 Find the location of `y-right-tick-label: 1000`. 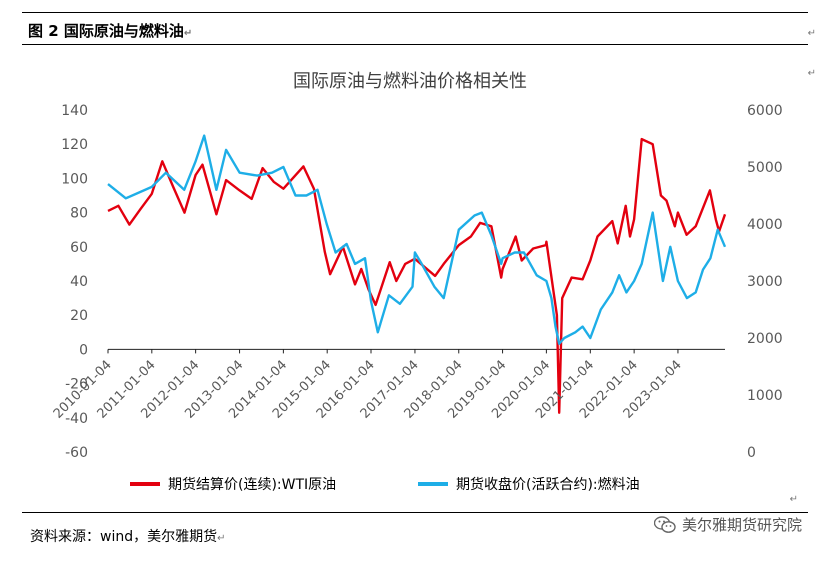

y-right-tick-label: 1000 is located at coordinates (765, 396).